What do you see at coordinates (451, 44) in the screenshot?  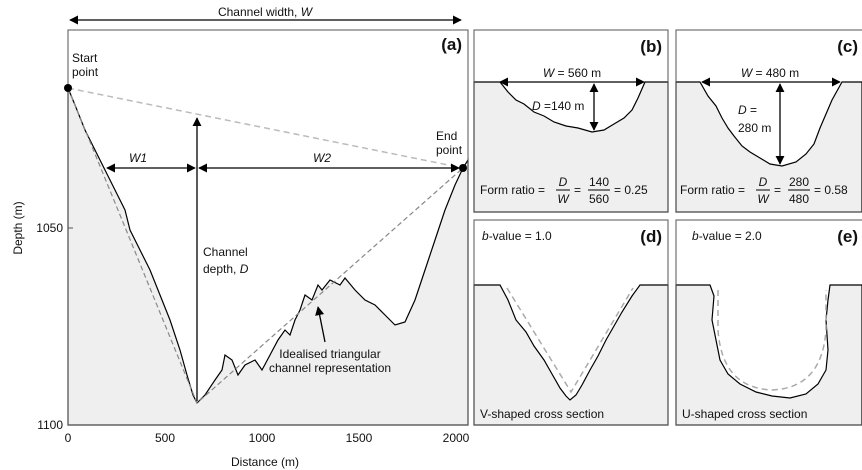 I see `label-a: (a)` at bounding box center [451, 44].